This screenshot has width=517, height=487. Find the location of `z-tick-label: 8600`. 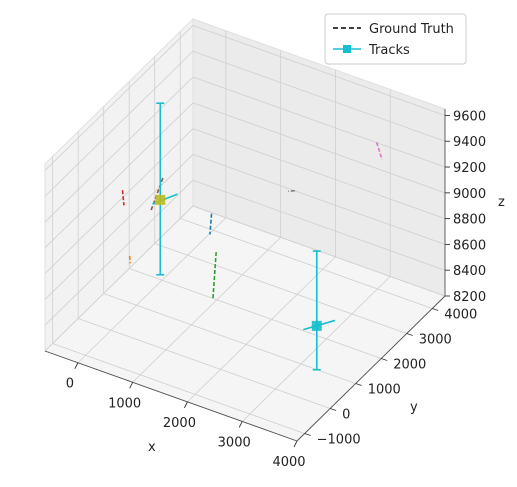

z-tick-label: 8600 is located at coordinates (469, 245).